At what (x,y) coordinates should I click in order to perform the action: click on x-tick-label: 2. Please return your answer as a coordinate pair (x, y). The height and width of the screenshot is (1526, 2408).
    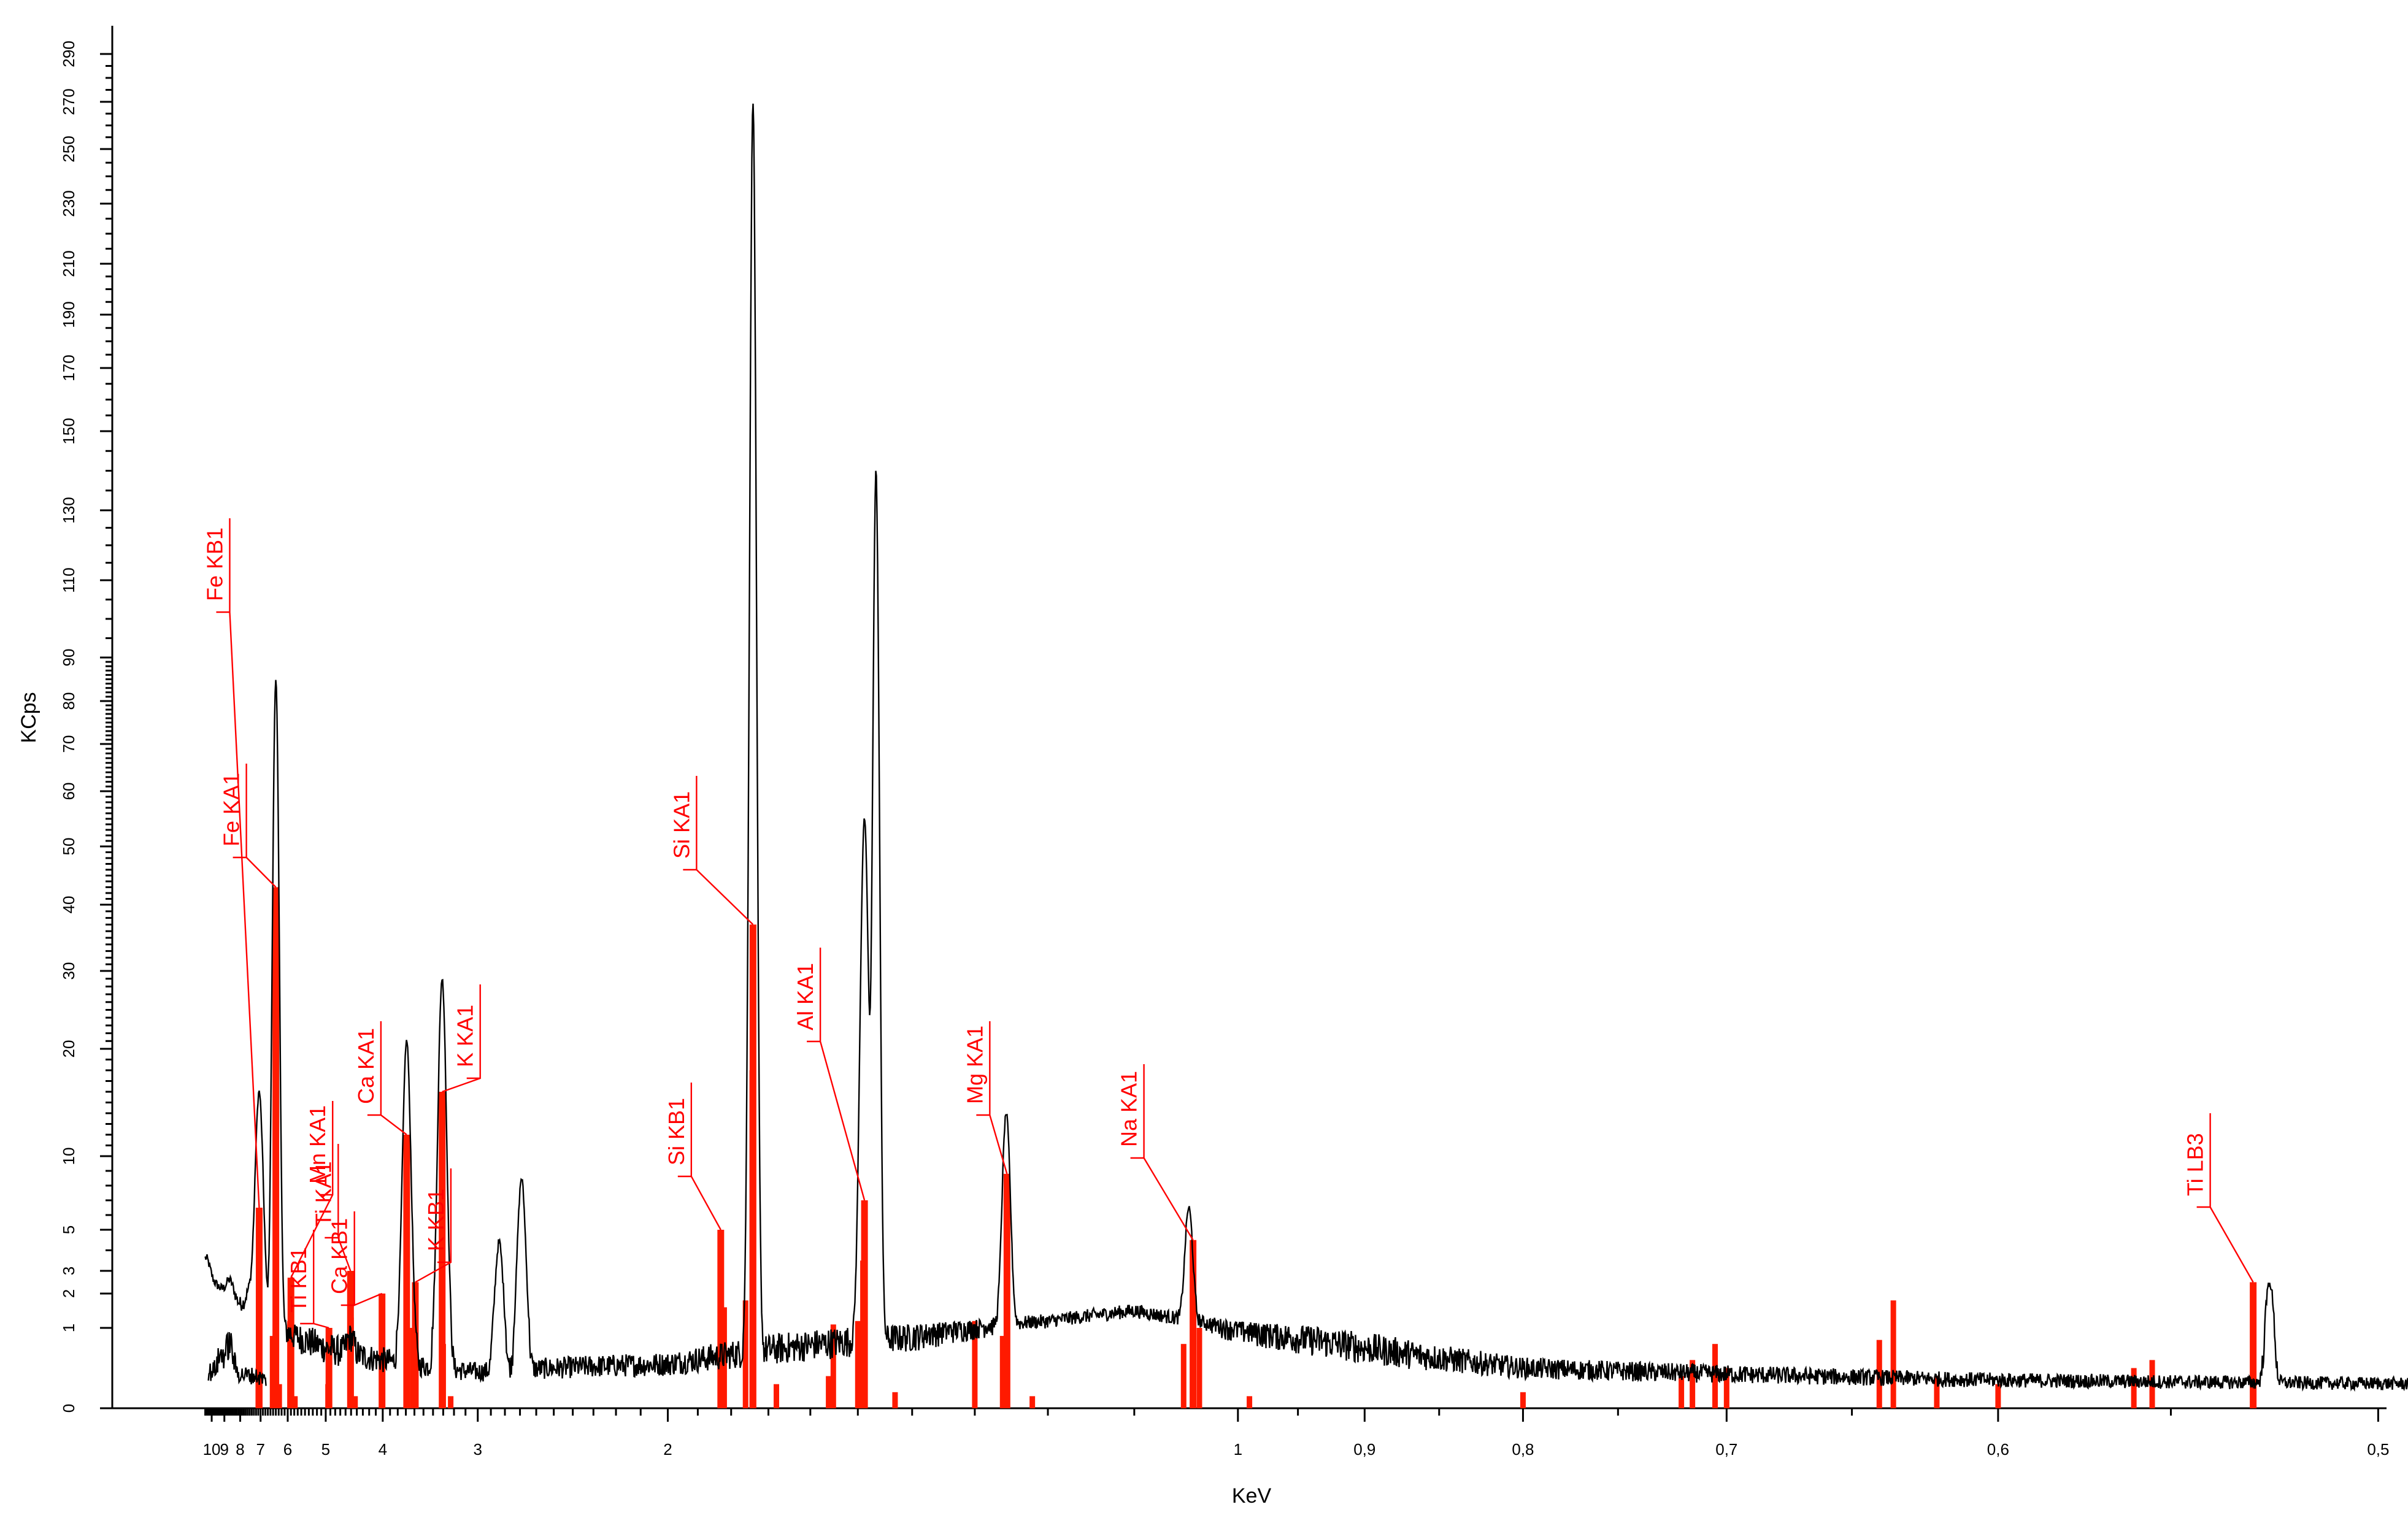
    Looking at the image, I should click on (667, 1450).